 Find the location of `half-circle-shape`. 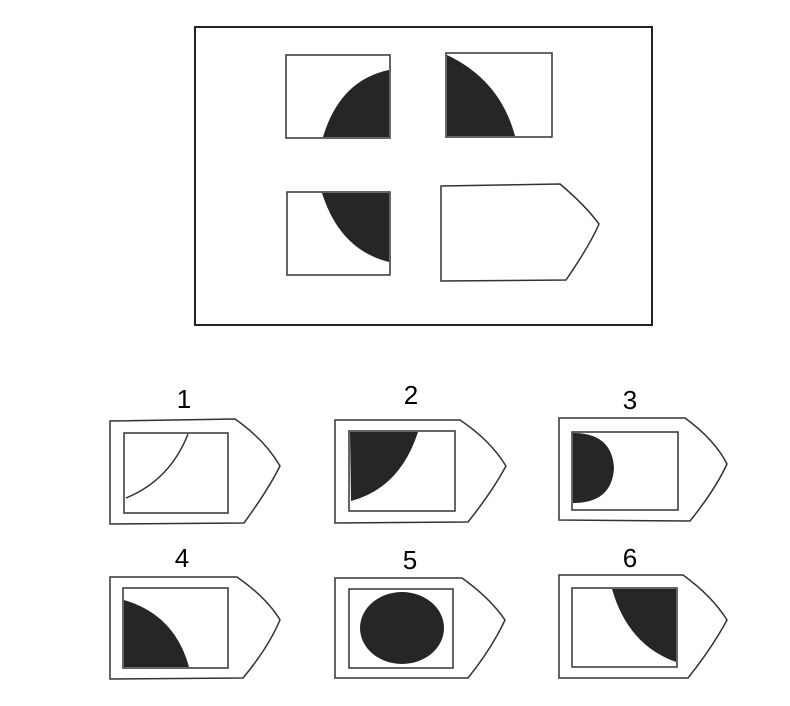

half-circle-shape is located at coordinates (593, 468).